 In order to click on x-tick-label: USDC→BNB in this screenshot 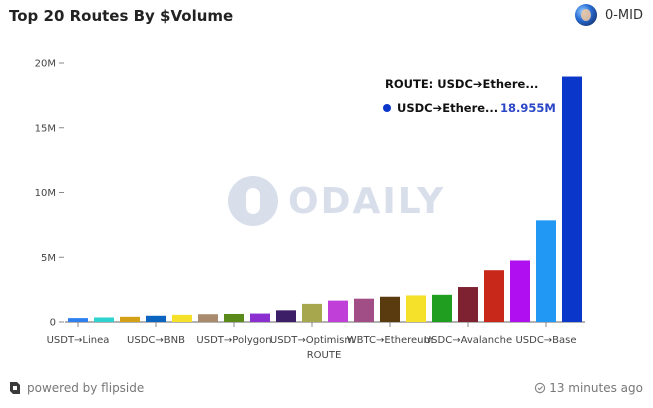, I will do `click(156, 340)`.